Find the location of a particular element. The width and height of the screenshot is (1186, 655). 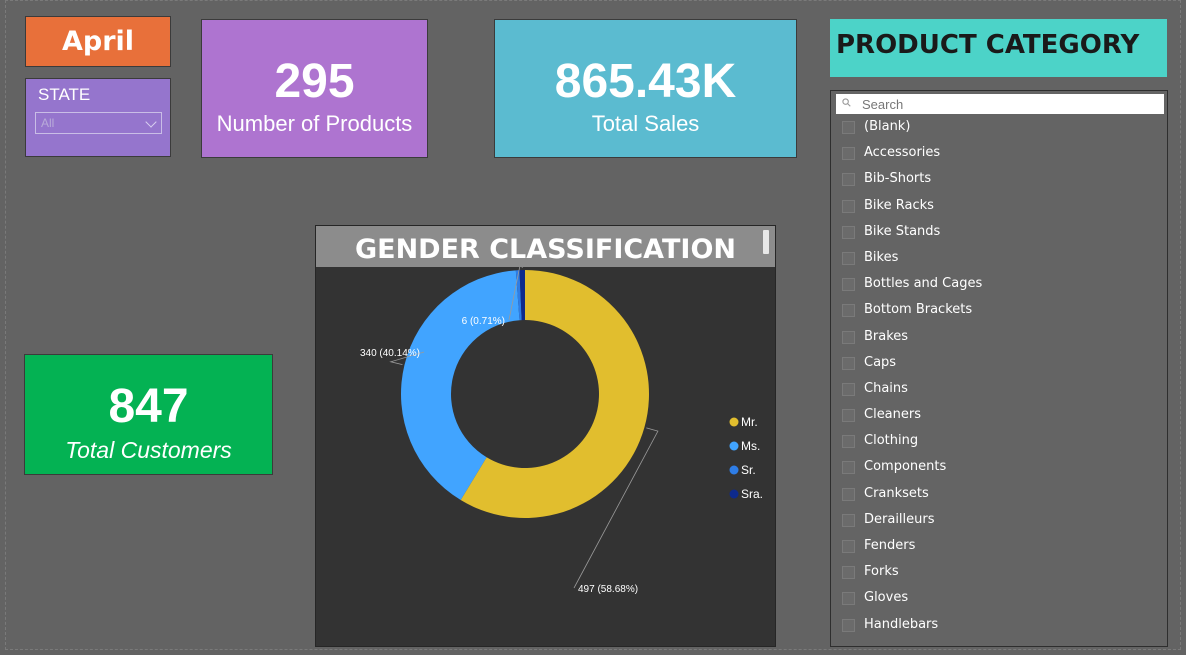

month-card: April is located at coordinates (98, 41).